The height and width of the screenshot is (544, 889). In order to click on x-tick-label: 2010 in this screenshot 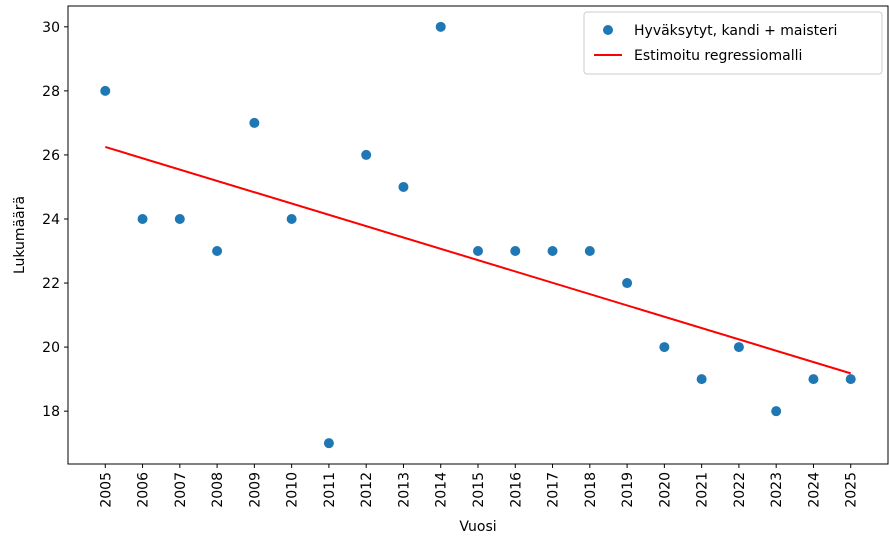, I will do `click(293, 490)`.